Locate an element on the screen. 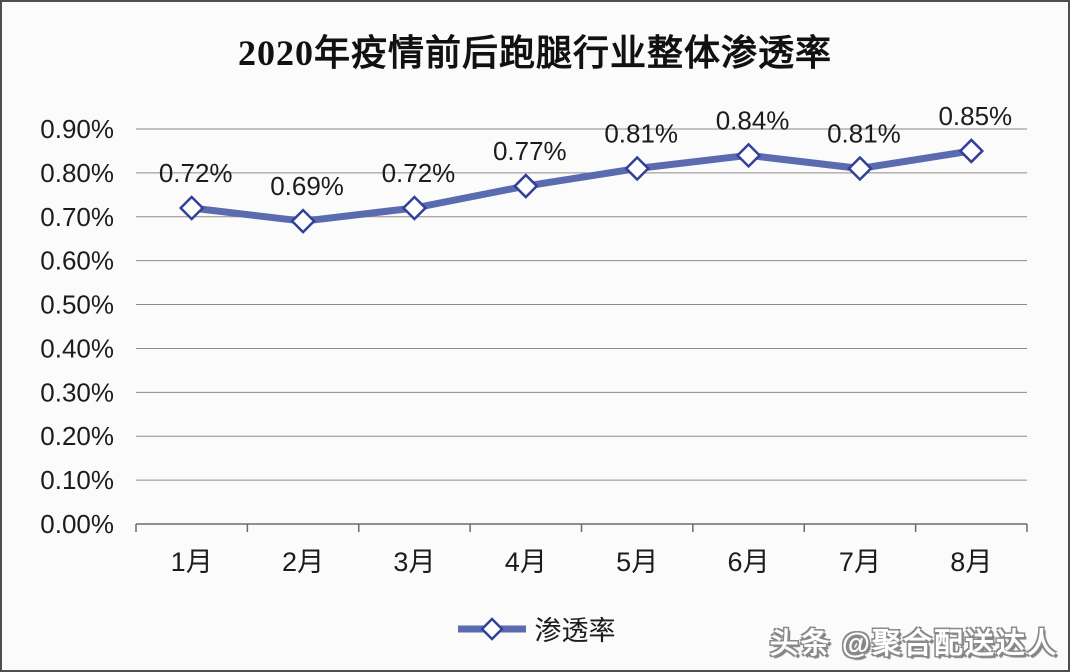 This screenshot has width=1070, height=672. x-tick-label: 8月 is located at coordinates (971, 562).